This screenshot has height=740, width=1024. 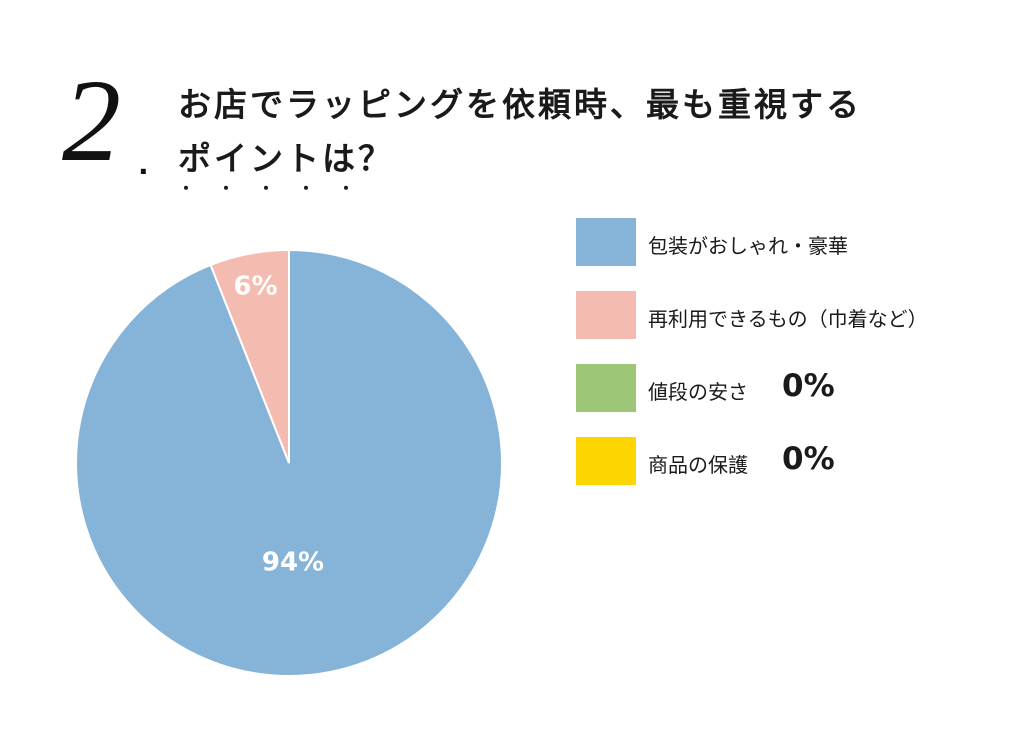 I want to click on legend-item-reusable: 再利用できるもの（巾着など）, so click(x=786, y=316).